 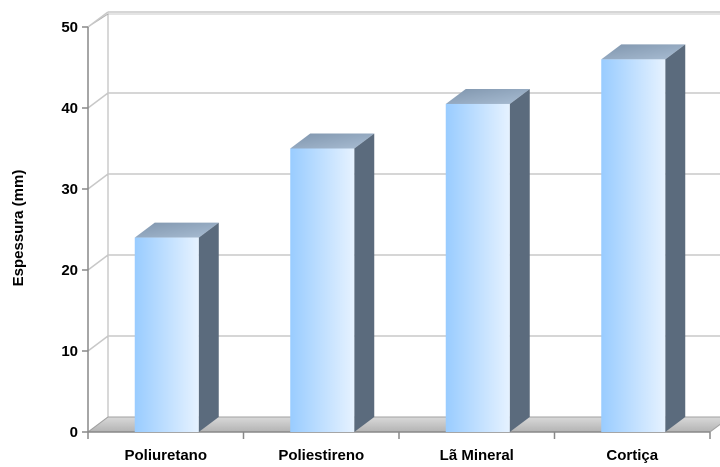 I want to click on y-tick-label: 10, so click(x=69, y=351).